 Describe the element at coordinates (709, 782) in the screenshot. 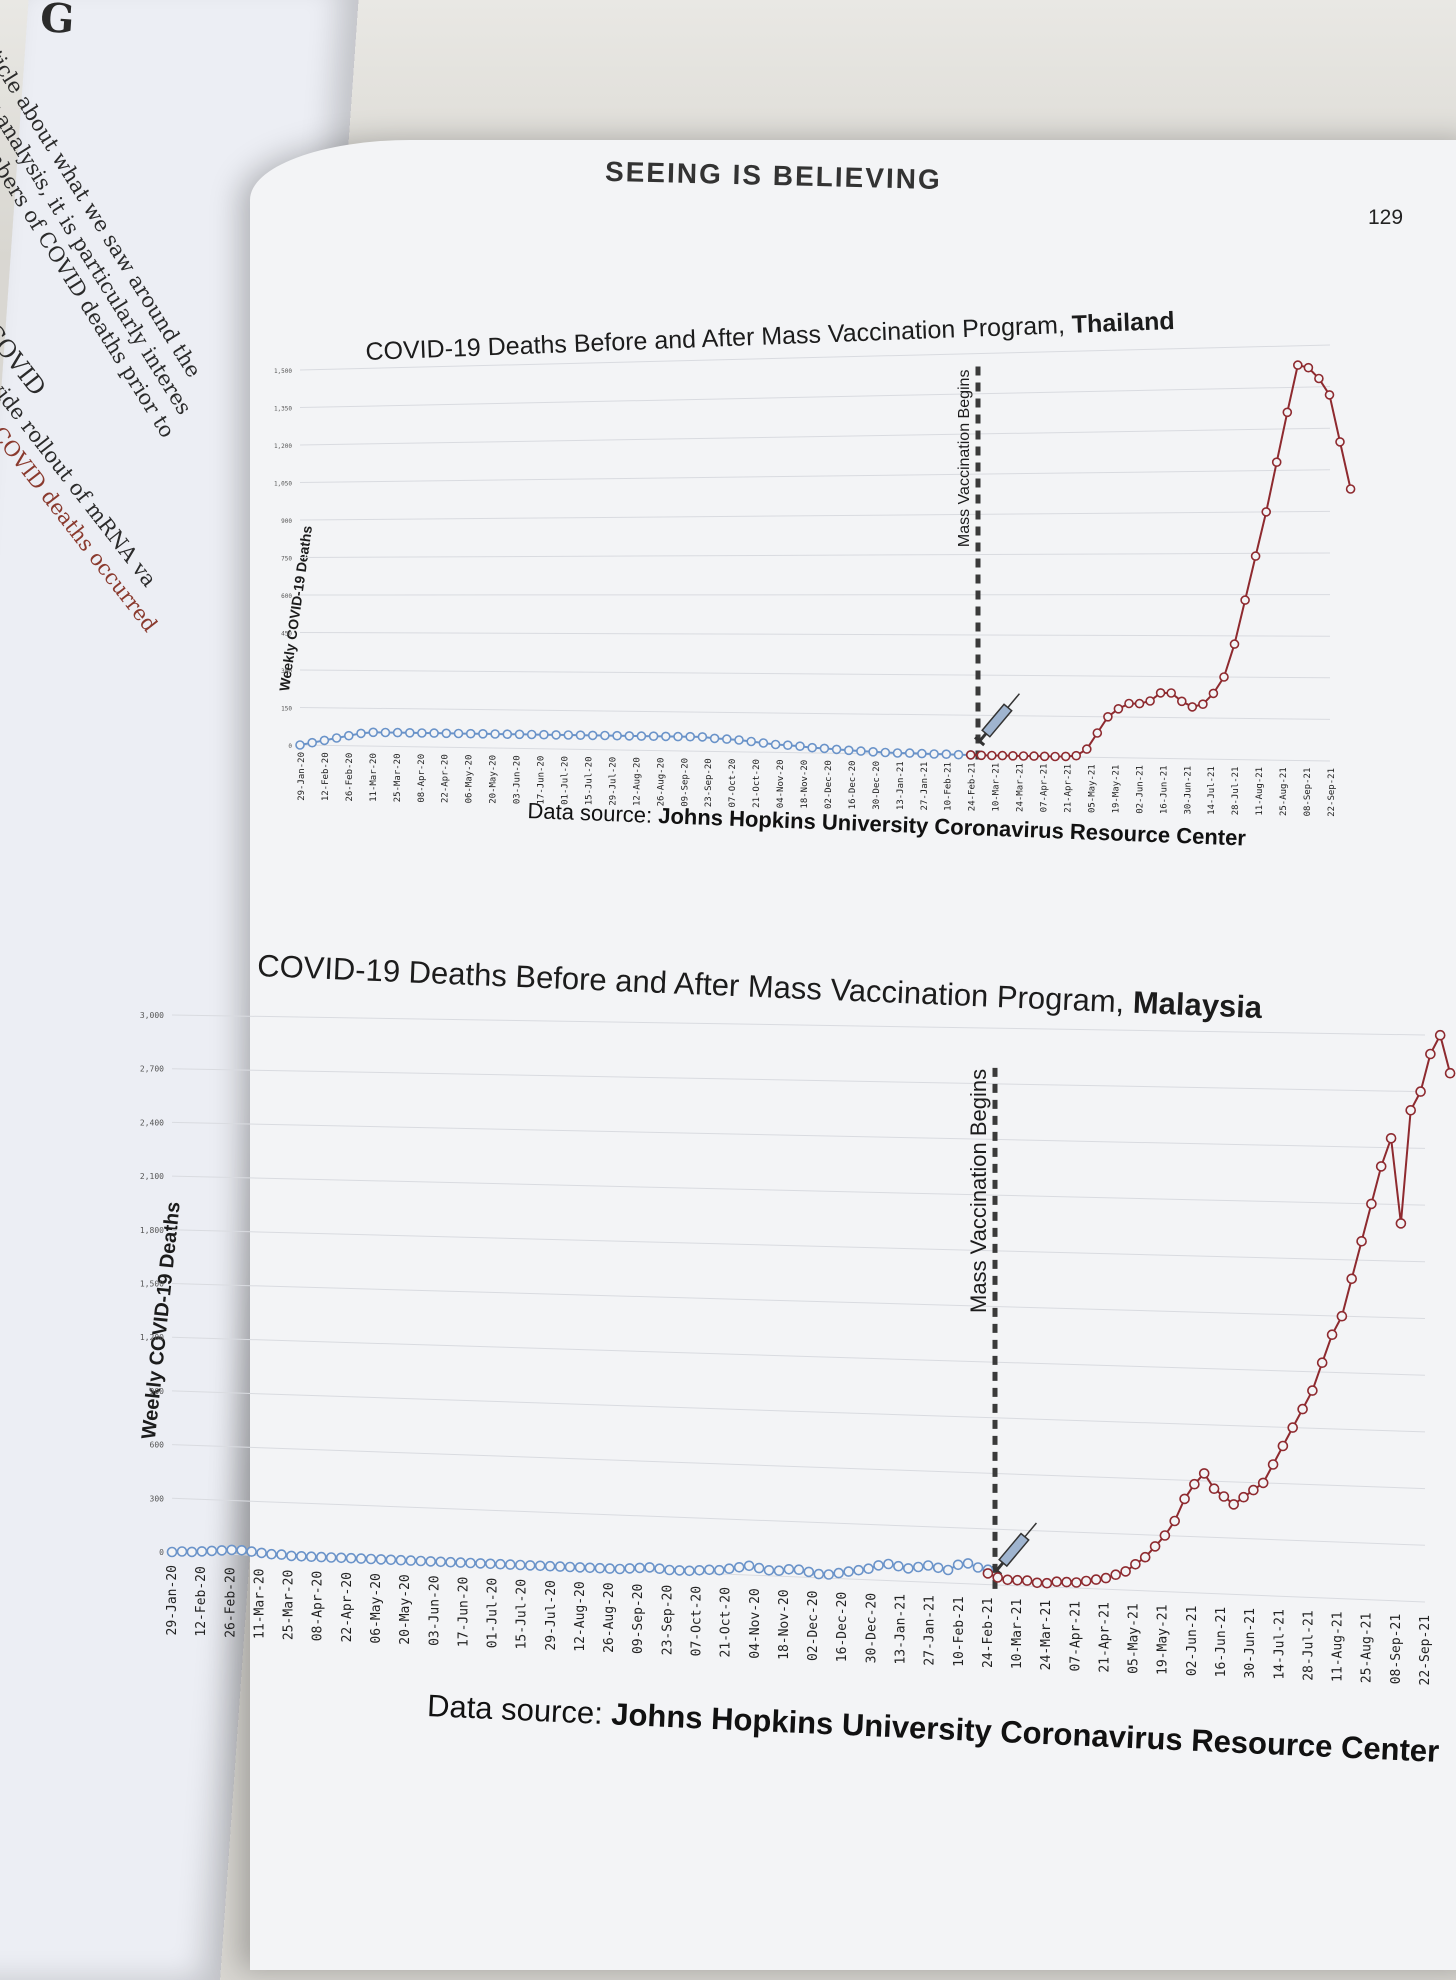

I see `x-tick-label: 23-Sep-20` at that location.